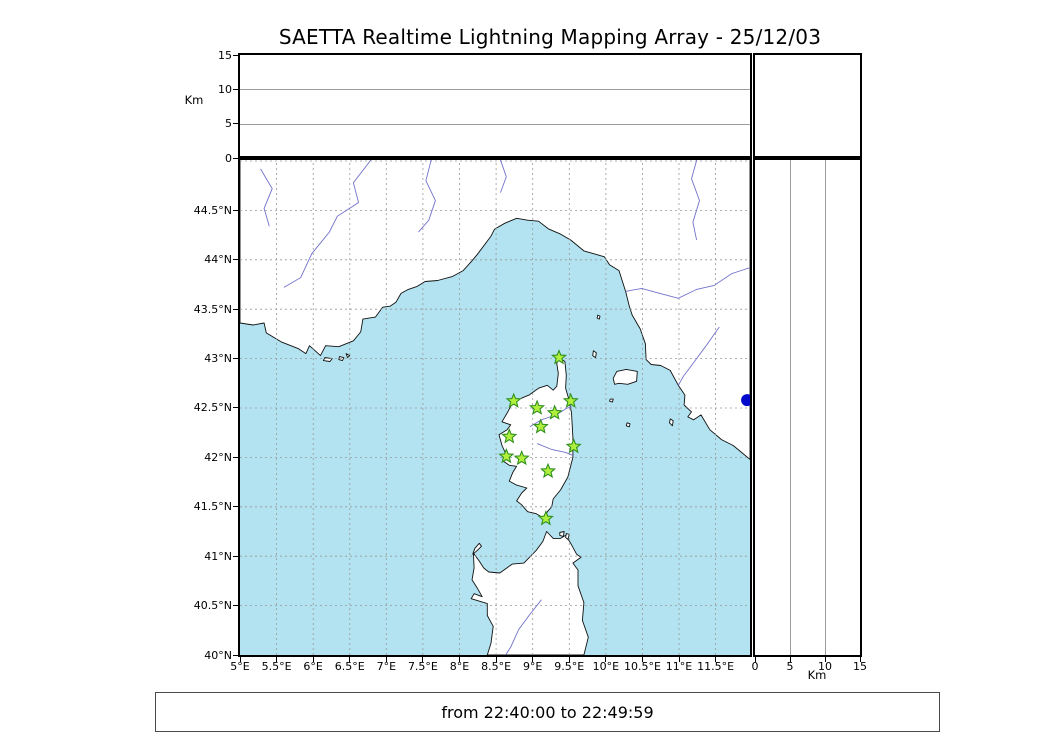  Describe the element at coordinates (569, 666) in the screenshot. I see `lon-tick-label: 9.5°E` at that location.